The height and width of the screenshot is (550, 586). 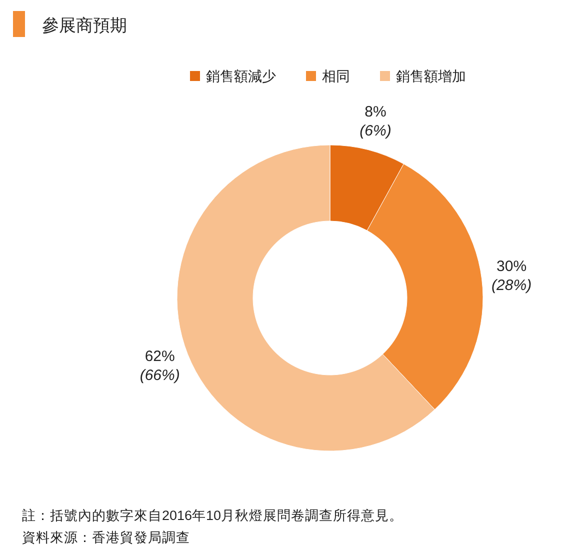 What do you see at coordinates (106, 537) in the screenshot?
I see `annotation: 資料來源：香港貿發局調查` at bounding box center [106, 537].